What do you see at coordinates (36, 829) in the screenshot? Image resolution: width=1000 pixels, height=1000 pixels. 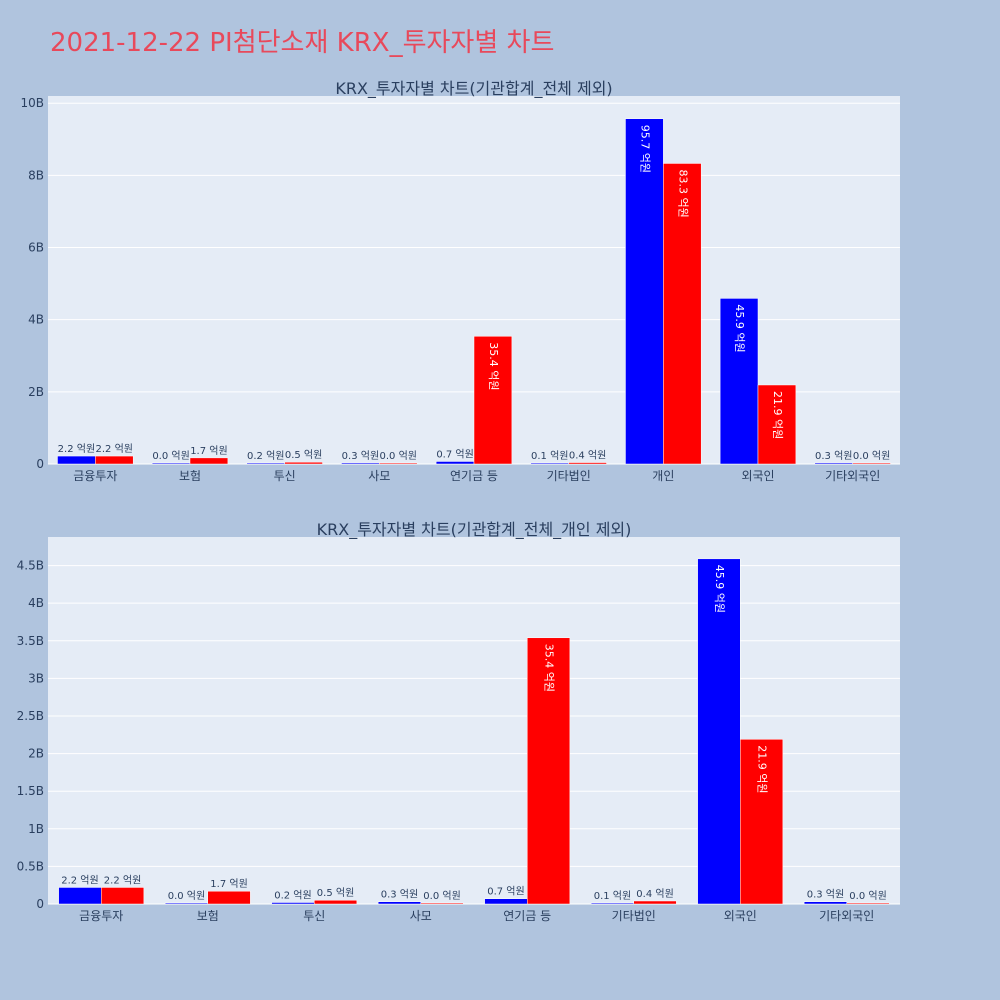 I see `y-tick-label: 1B` at bounding box center [36, 829].